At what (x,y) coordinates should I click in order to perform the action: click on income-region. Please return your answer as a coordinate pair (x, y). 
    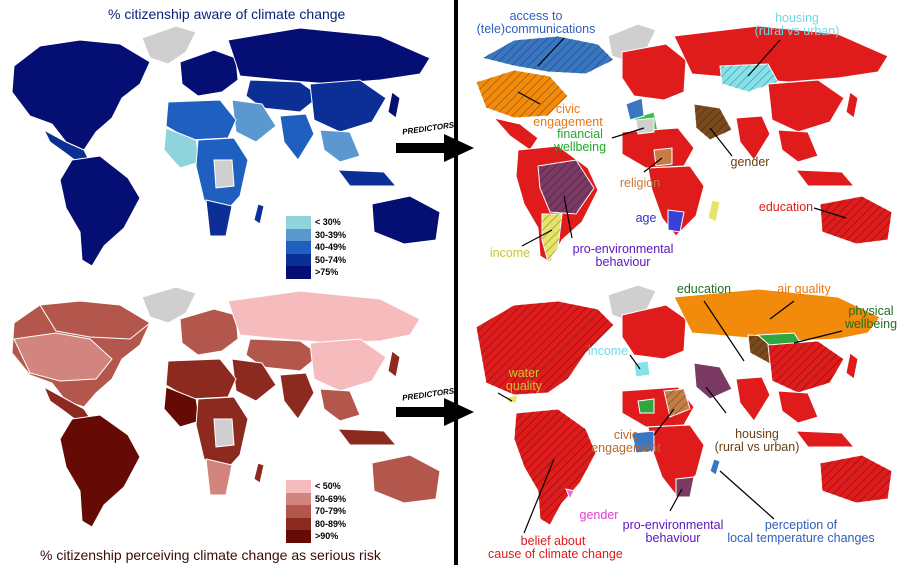
    Looking at the image, I should click on (642, 369).